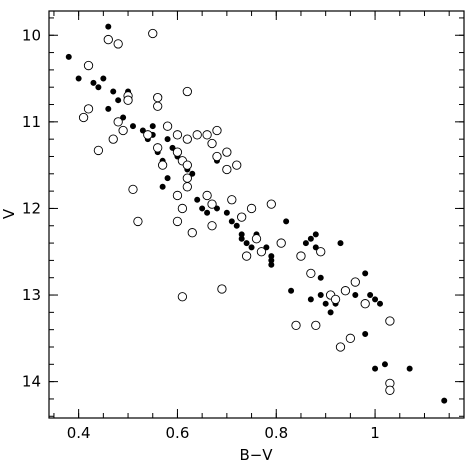  I want to click on x-tick-label: 0.6, so click(178, 433).